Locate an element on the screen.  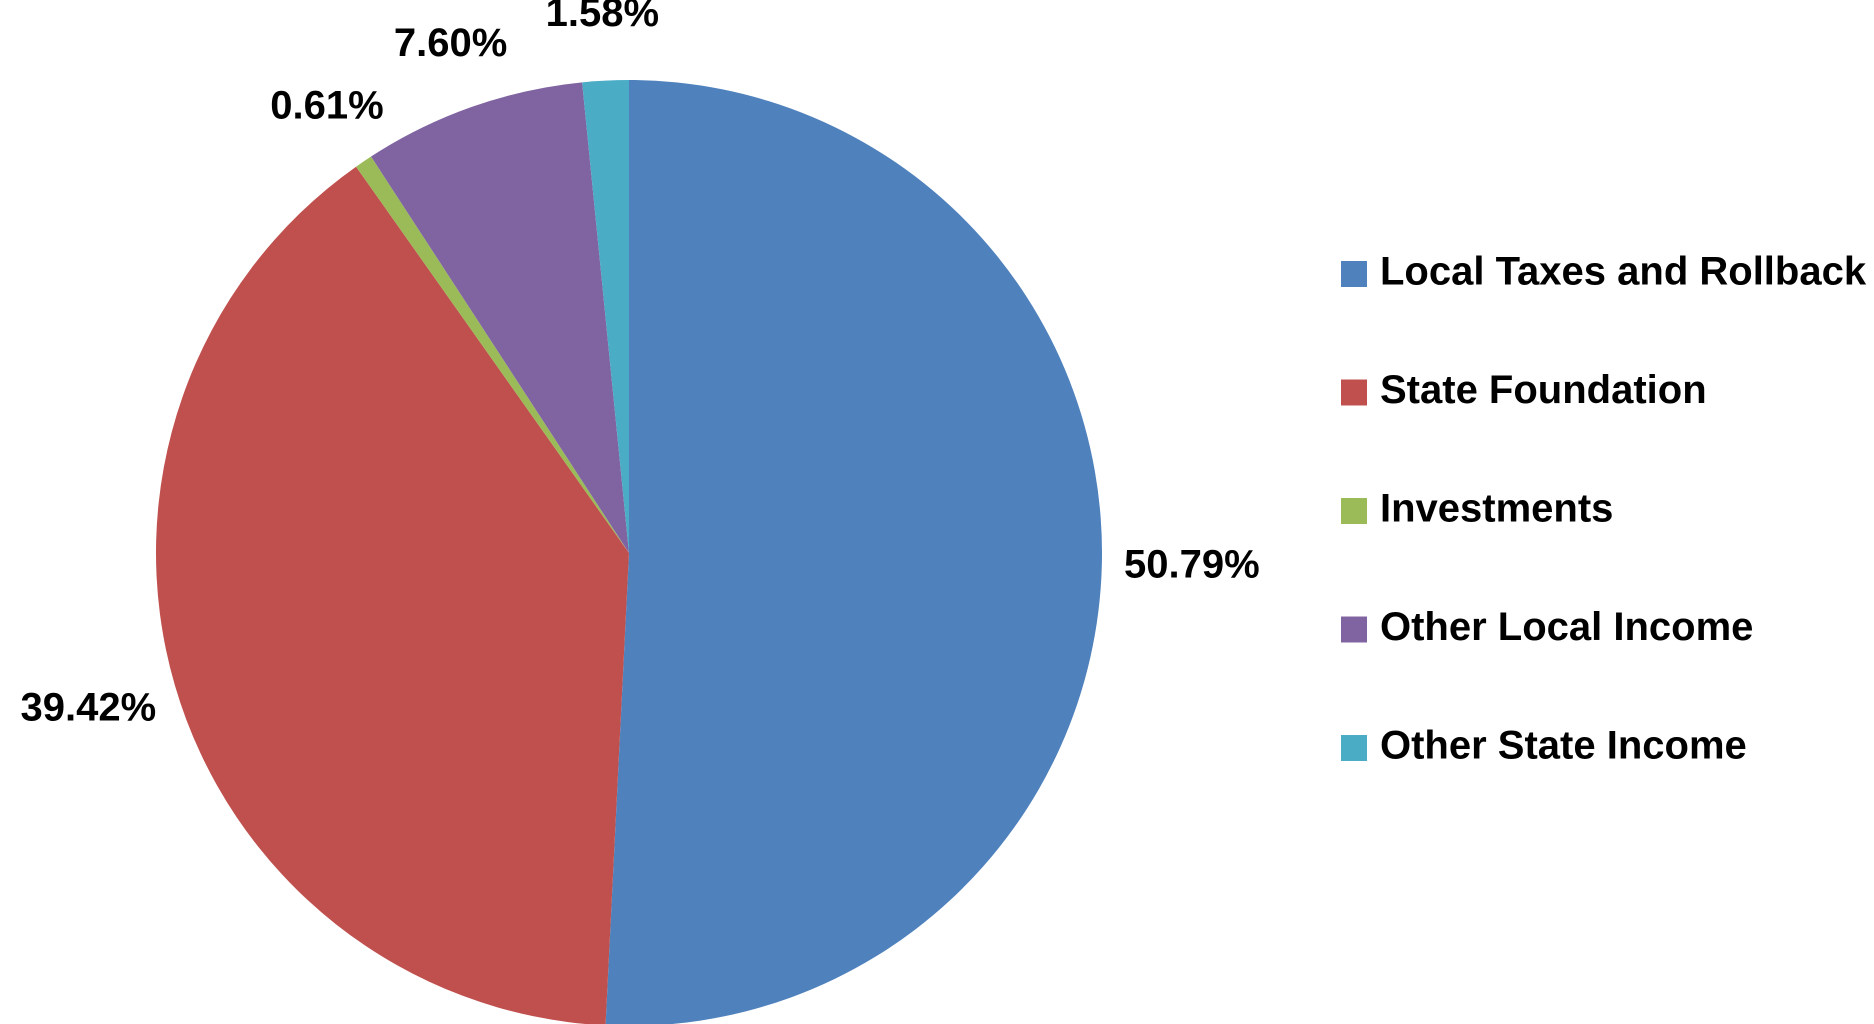
data-label: 50.79% is located at coordinates (1192, 565).